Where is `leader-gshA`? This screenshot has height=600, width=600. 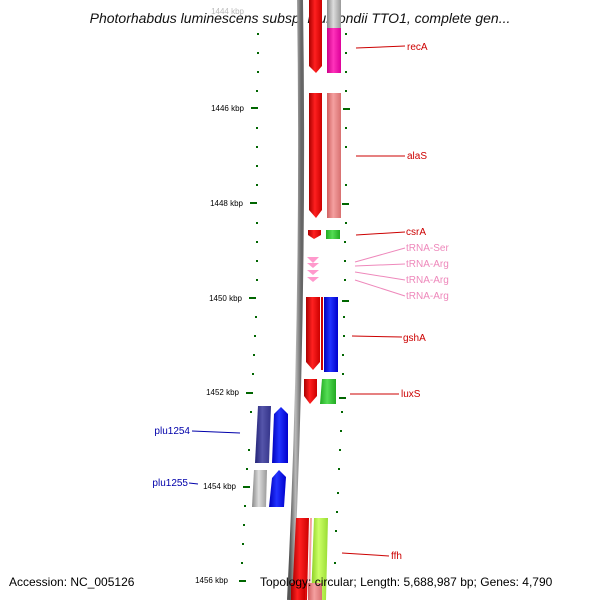
leader-gshA is located at coordinates (377, 336).